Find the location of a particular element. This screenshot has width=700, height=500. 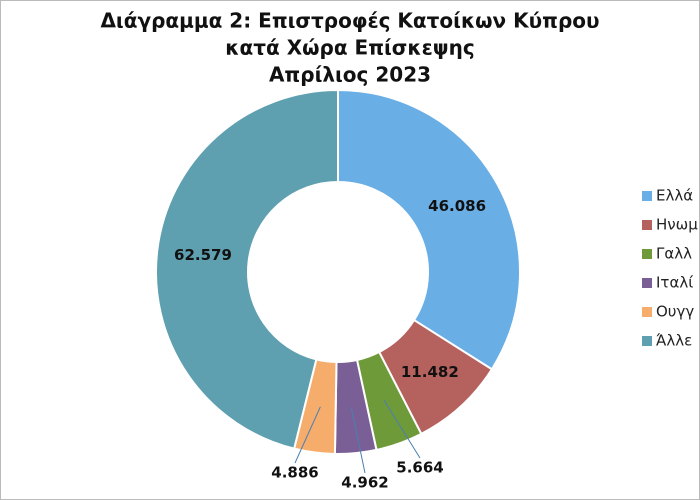

legend-label: Άλλε is located at coordinates (674, 341).